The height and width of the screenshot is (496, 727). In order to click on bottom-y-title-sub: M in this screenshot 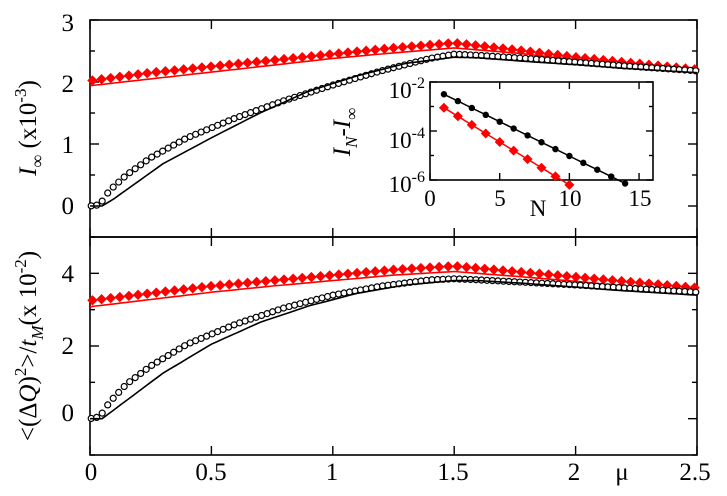, I will do `click(37, 333)`.